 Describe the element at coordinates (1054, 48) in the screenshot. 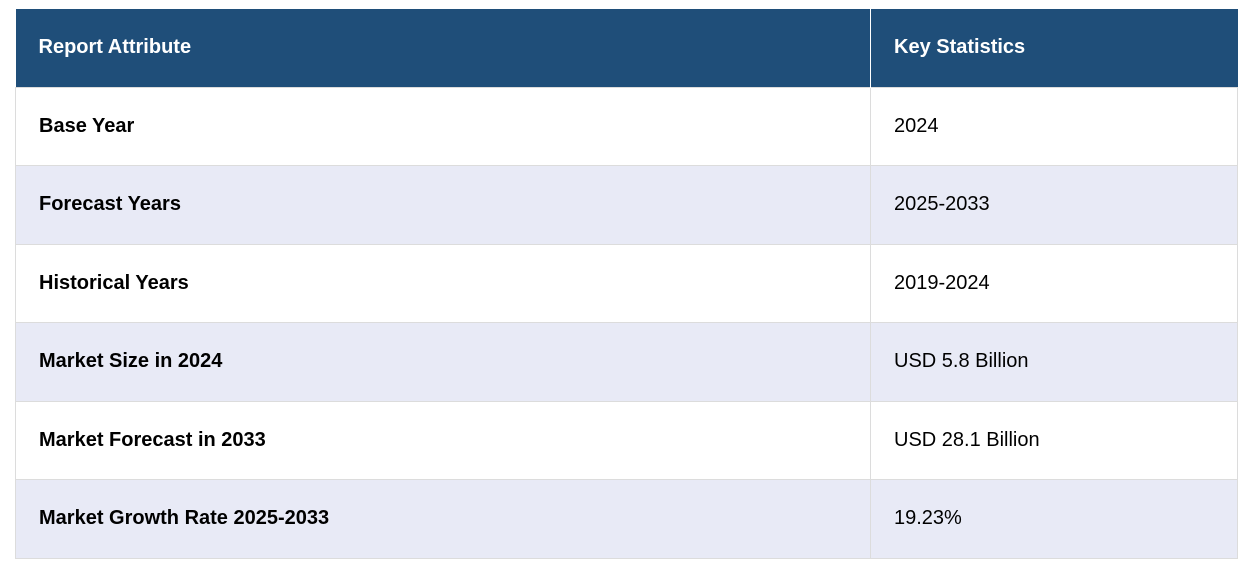

I see `header-key-statistics: Key Statistics` at that location.